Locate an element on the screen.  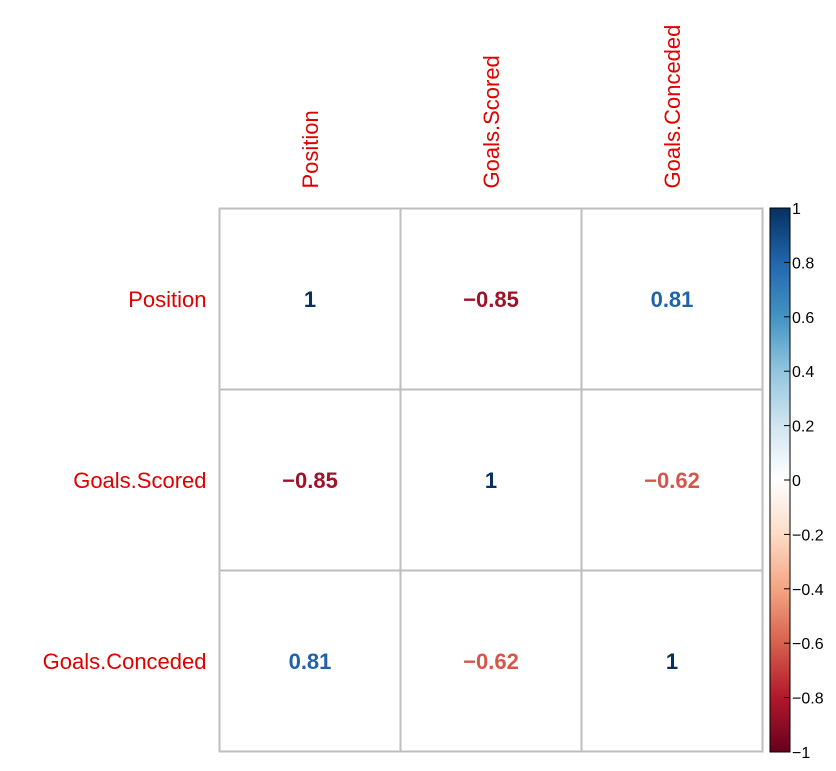
grid-cell-Goals.Scored-Position is located at coordinates (310, 480).